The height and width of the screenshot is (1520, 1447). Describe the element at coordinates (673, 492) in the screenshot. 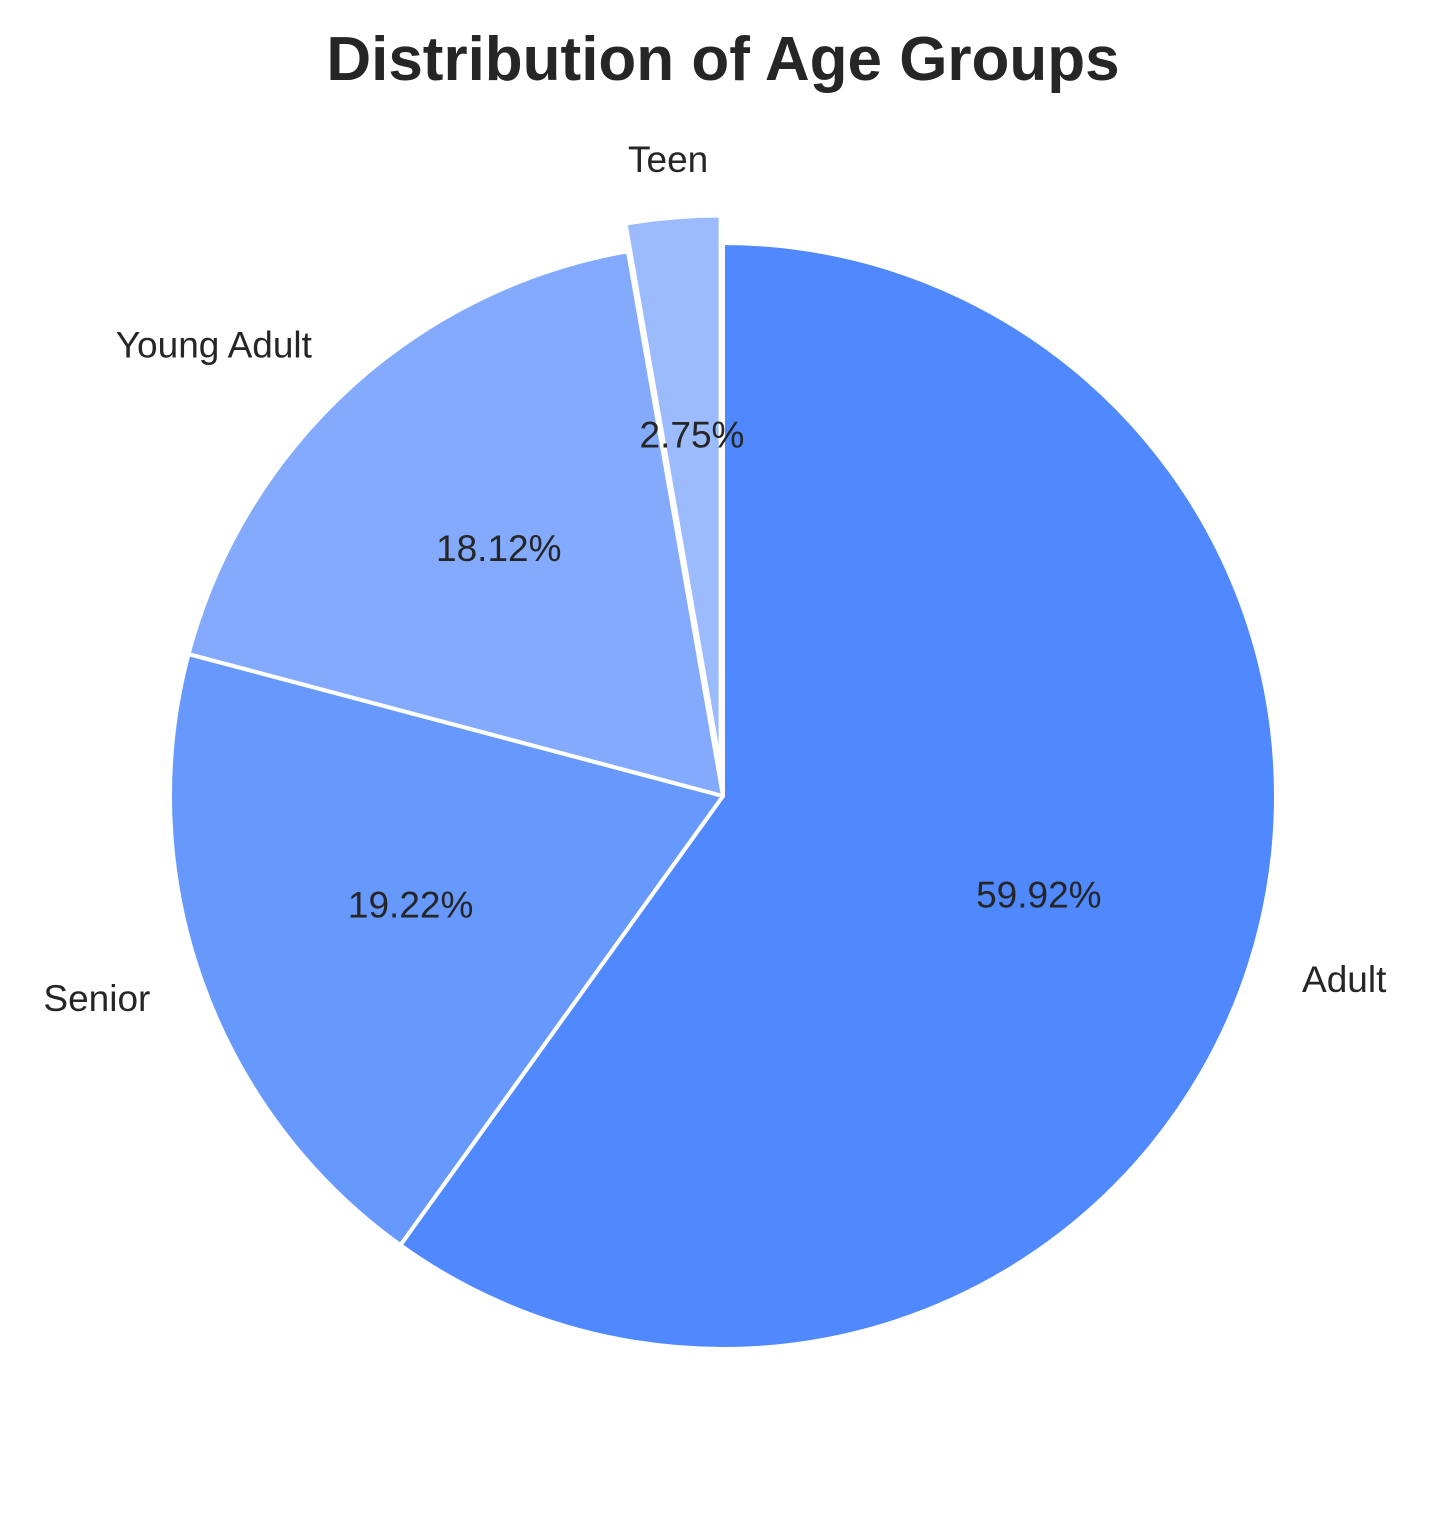

I see `pie-slice-teen` at that location.